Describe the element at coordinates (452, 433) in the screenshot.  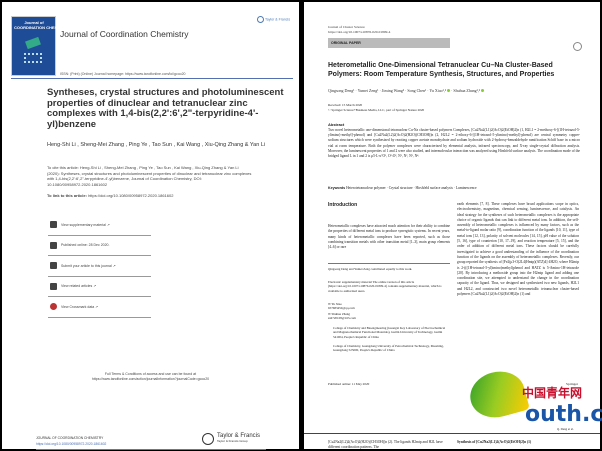
I see `page-separator` at that location.